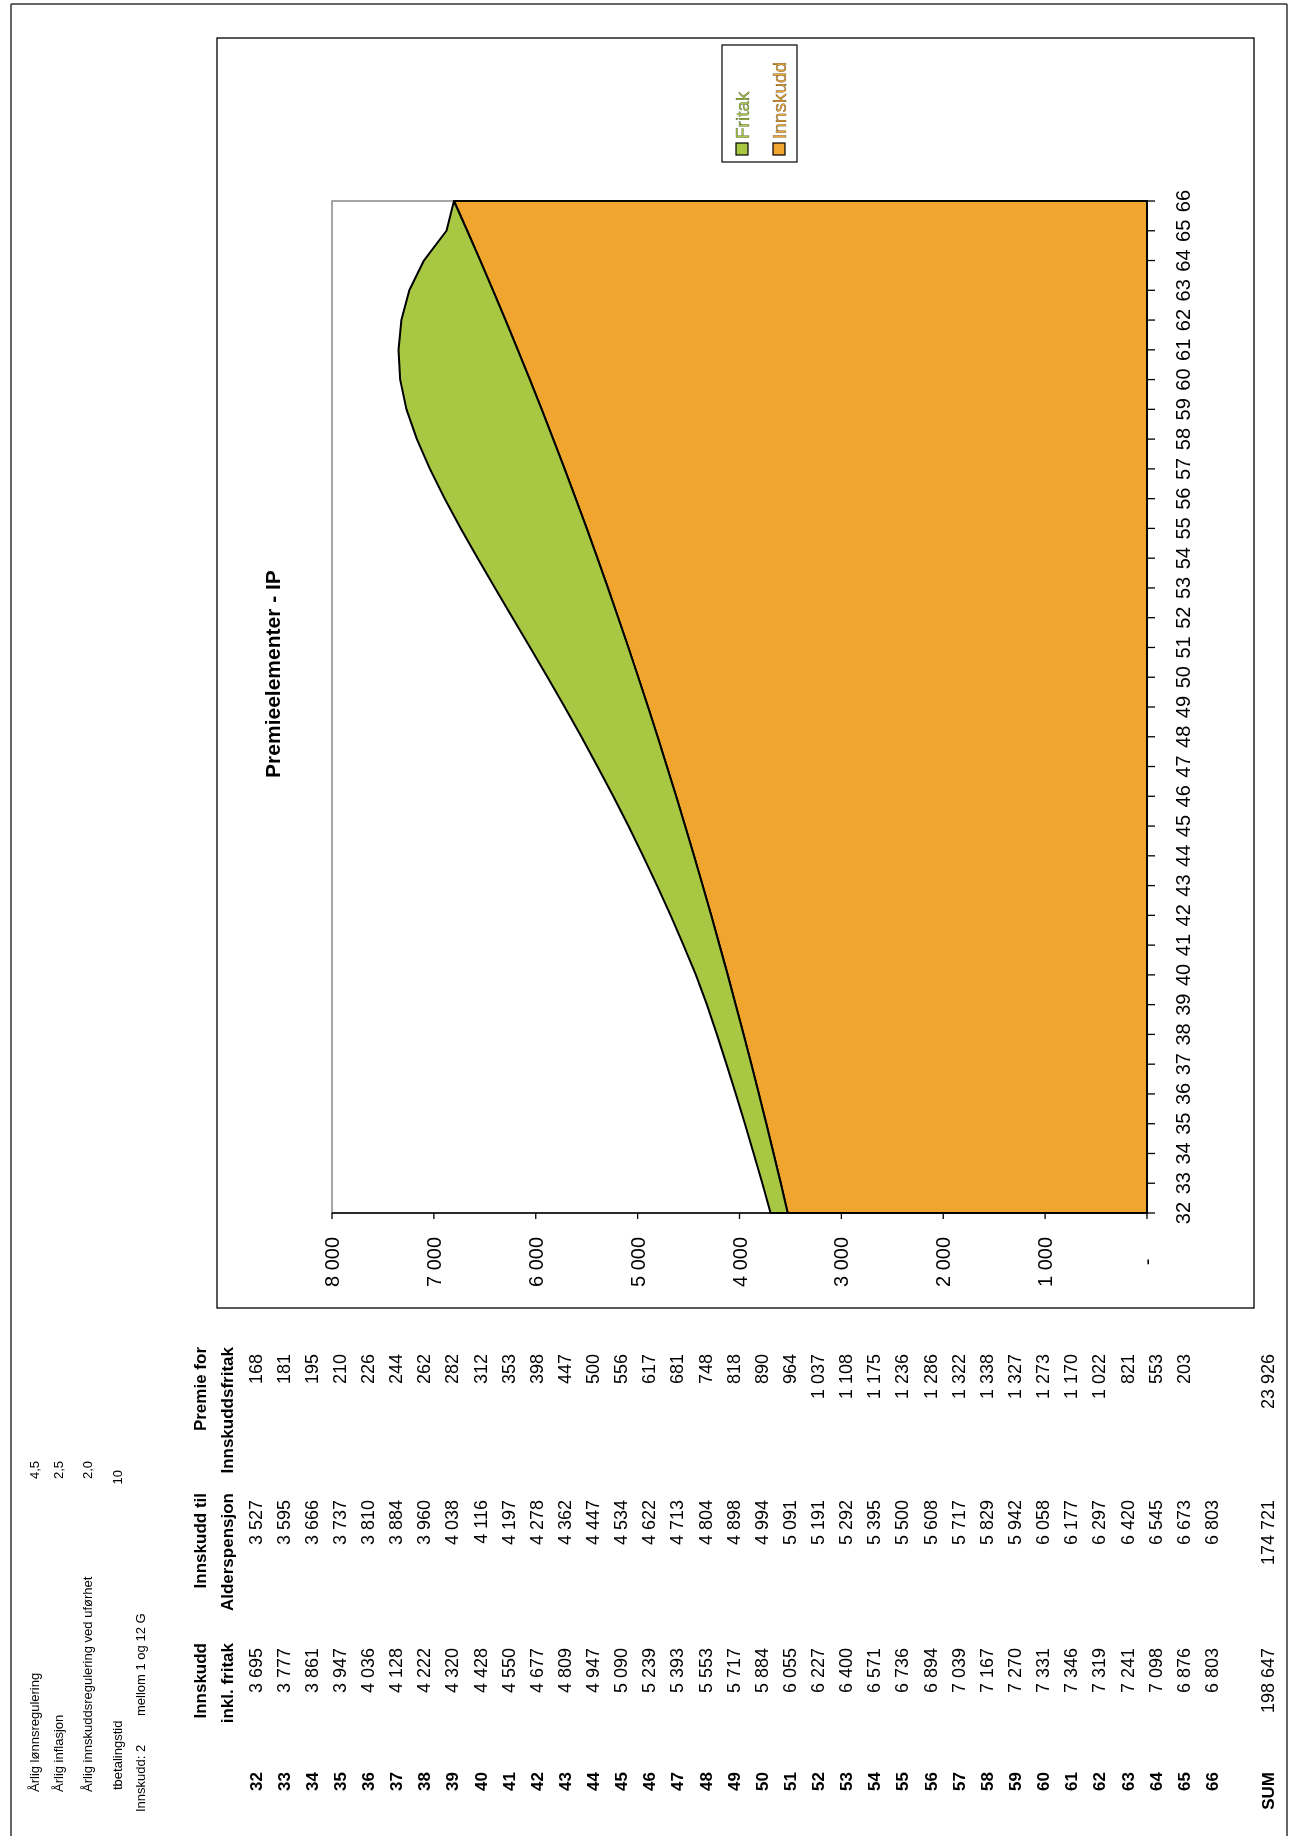  Describe the element at coordinates (34, 1732) in the screenshot. I see `text: Årlig lønnsregulering` at that location.